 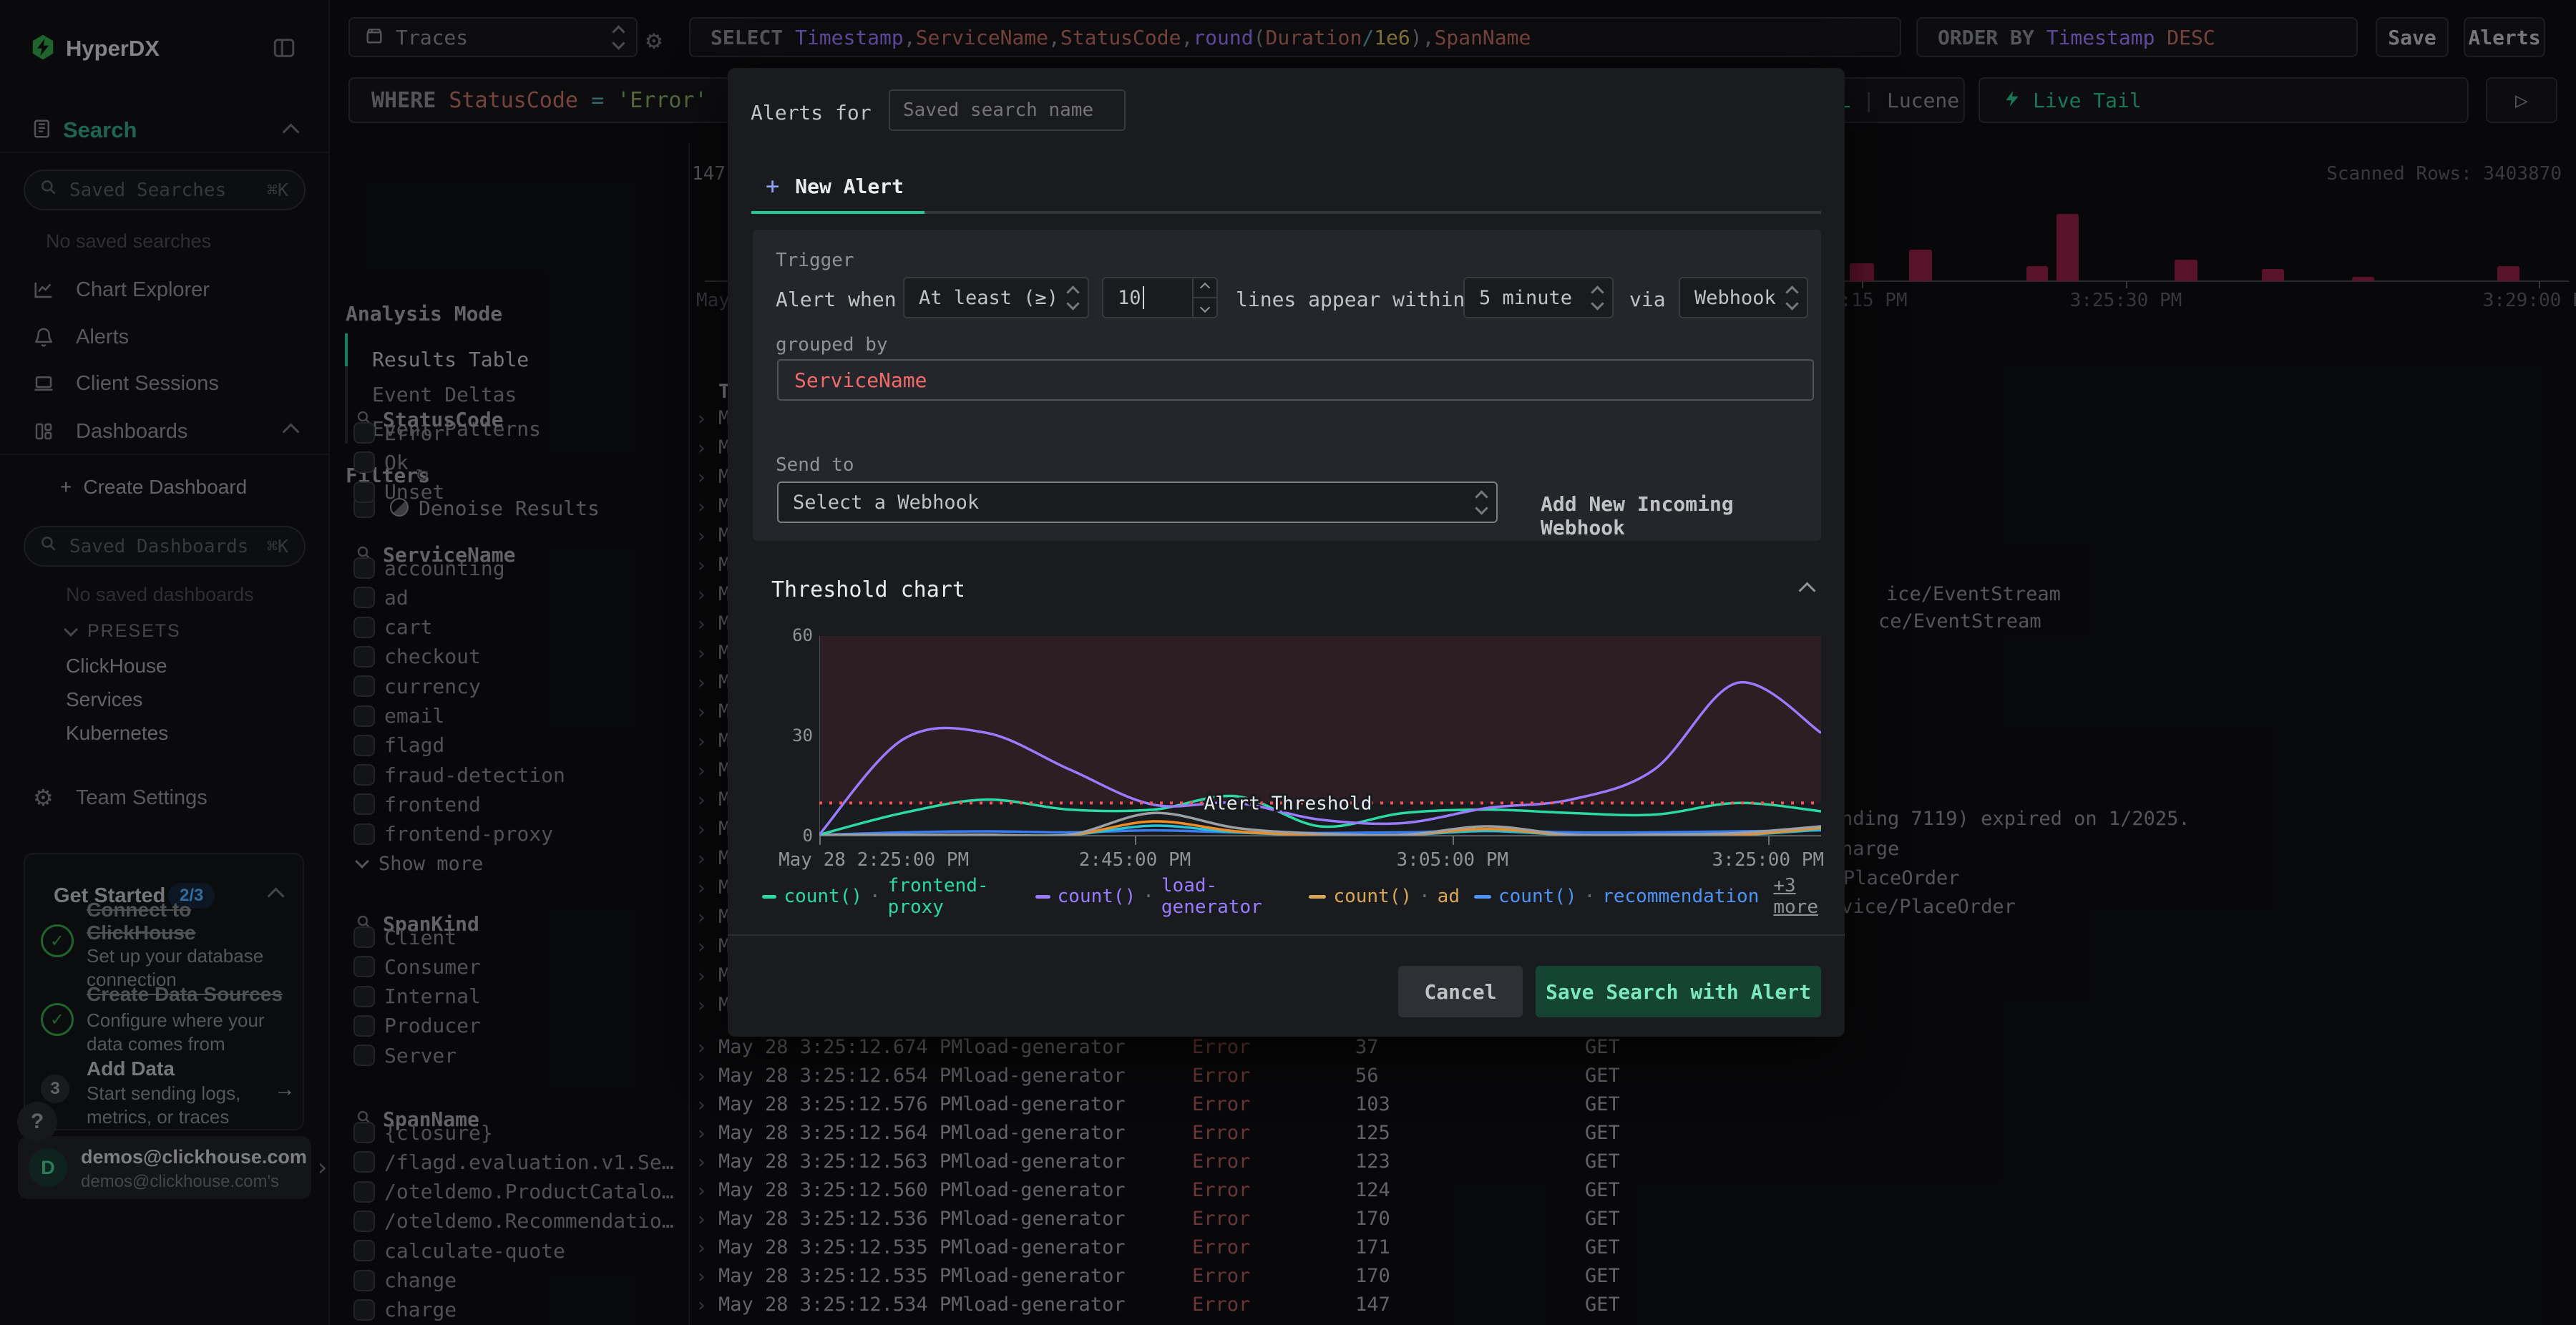 I want to click on filter-checkbox-frontend-proxy, so click(x=364, y=834).